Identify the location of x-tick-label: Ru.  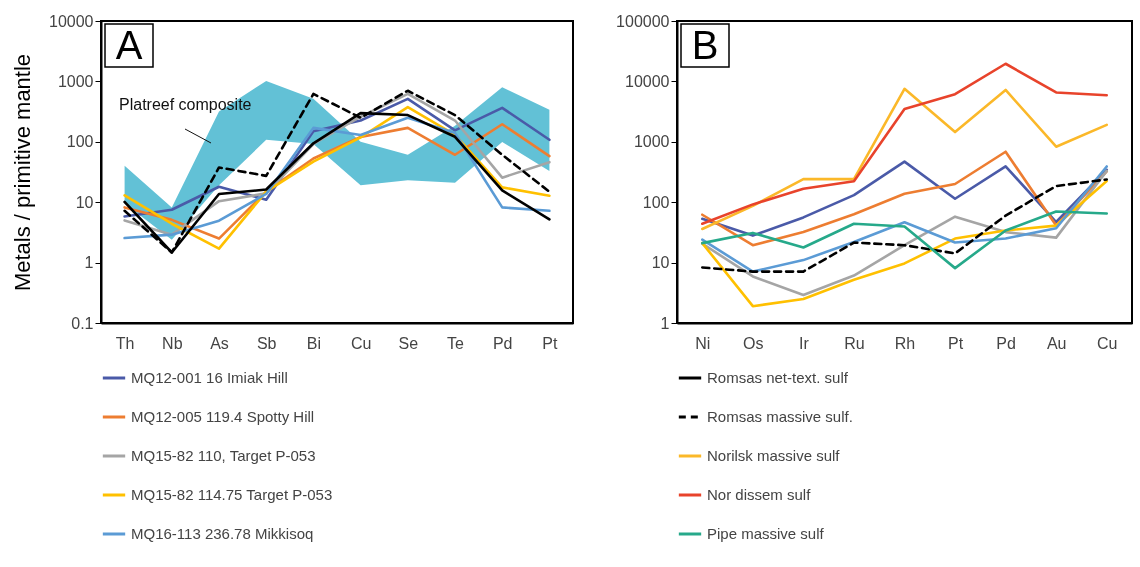
(854, 343).